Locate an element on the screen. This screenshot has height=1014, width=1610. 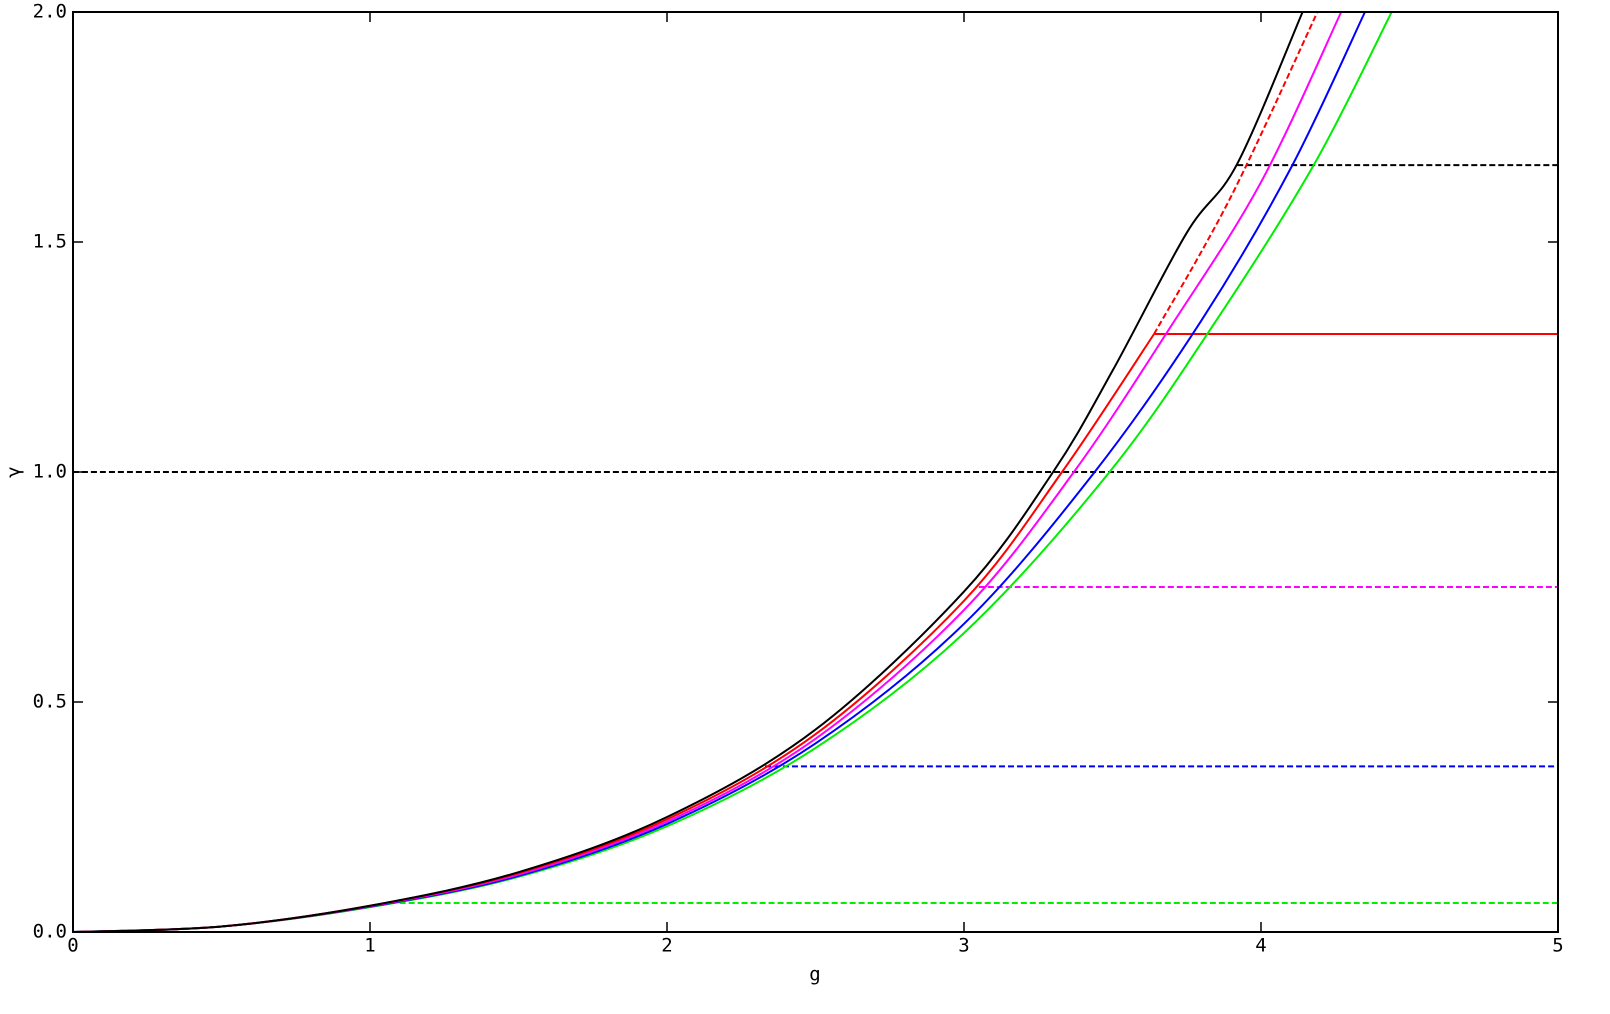
y-tick-label: 1.5 is located at coordinates (50, 242).